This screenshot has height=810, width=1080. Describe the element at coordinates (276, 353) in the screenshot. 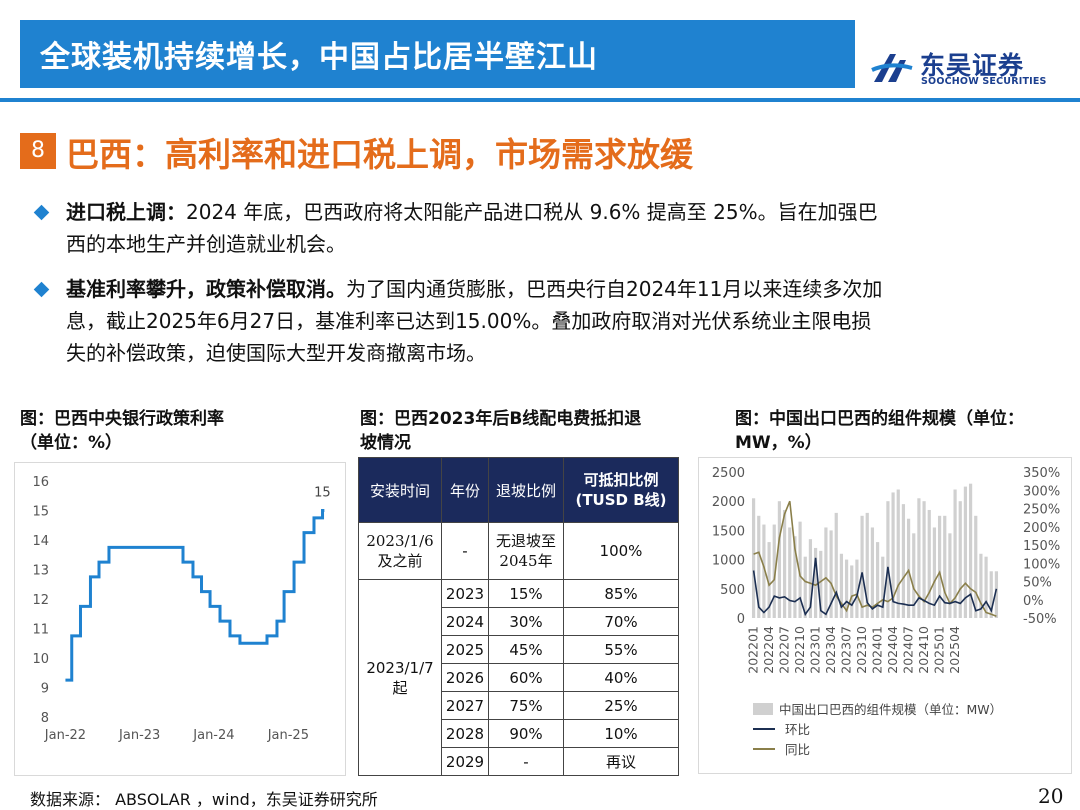

I see `bullet-text: 失的补偿政策，迫使国际大型开发商撤离市场。` at that location.